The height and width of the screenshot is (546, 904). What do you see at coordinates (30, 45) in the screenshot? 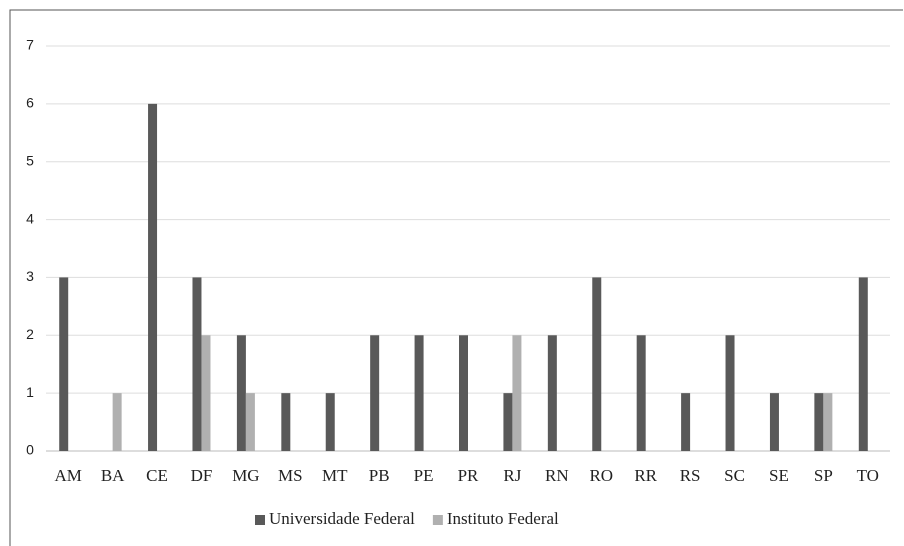
I see `y-tick-label: 7` at bounding box center [30, 45].